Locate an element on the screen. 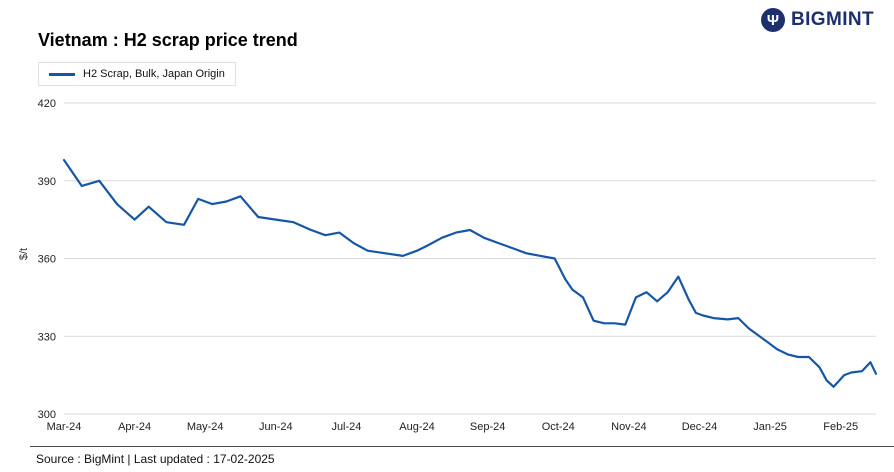 The image size is (894, 472). y-tick-label: 360 is located at coordinates (47, 260).